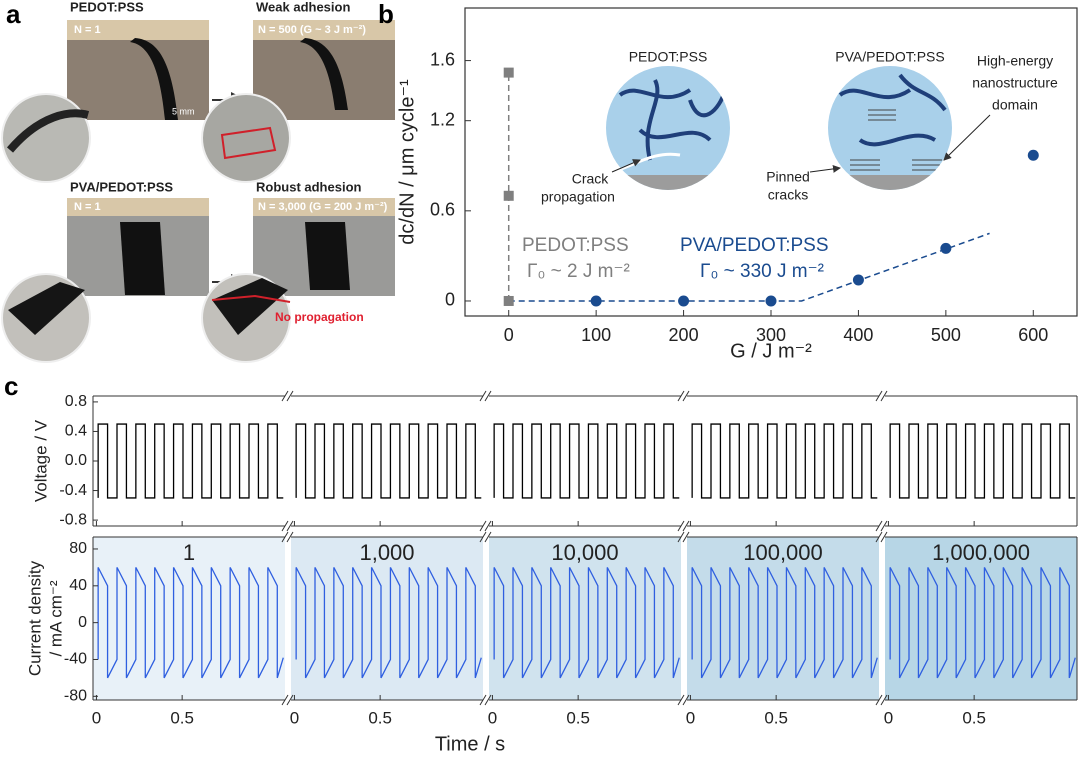  Describe the element at coordinates (34, 618) in the screenshot. I see `y-axis-label: Current density` at that location.